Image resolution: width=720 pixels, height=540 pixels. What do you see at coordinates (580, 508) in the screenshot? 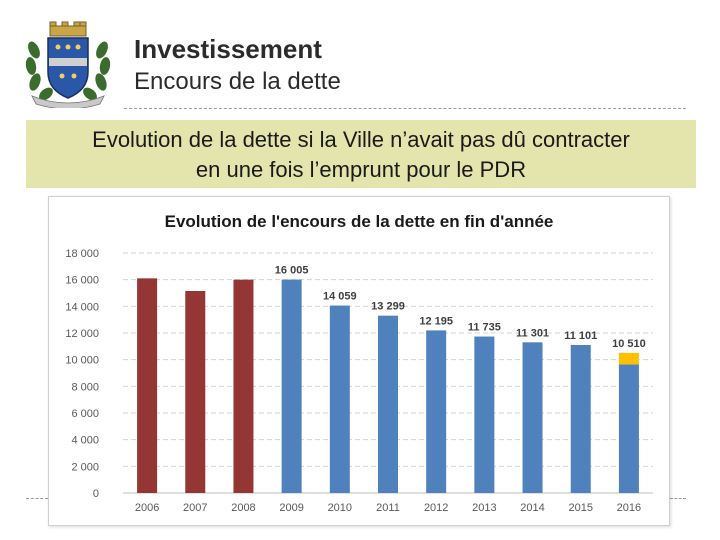
I see `x-tick-label: 2015` at bounding box center [580, 508].